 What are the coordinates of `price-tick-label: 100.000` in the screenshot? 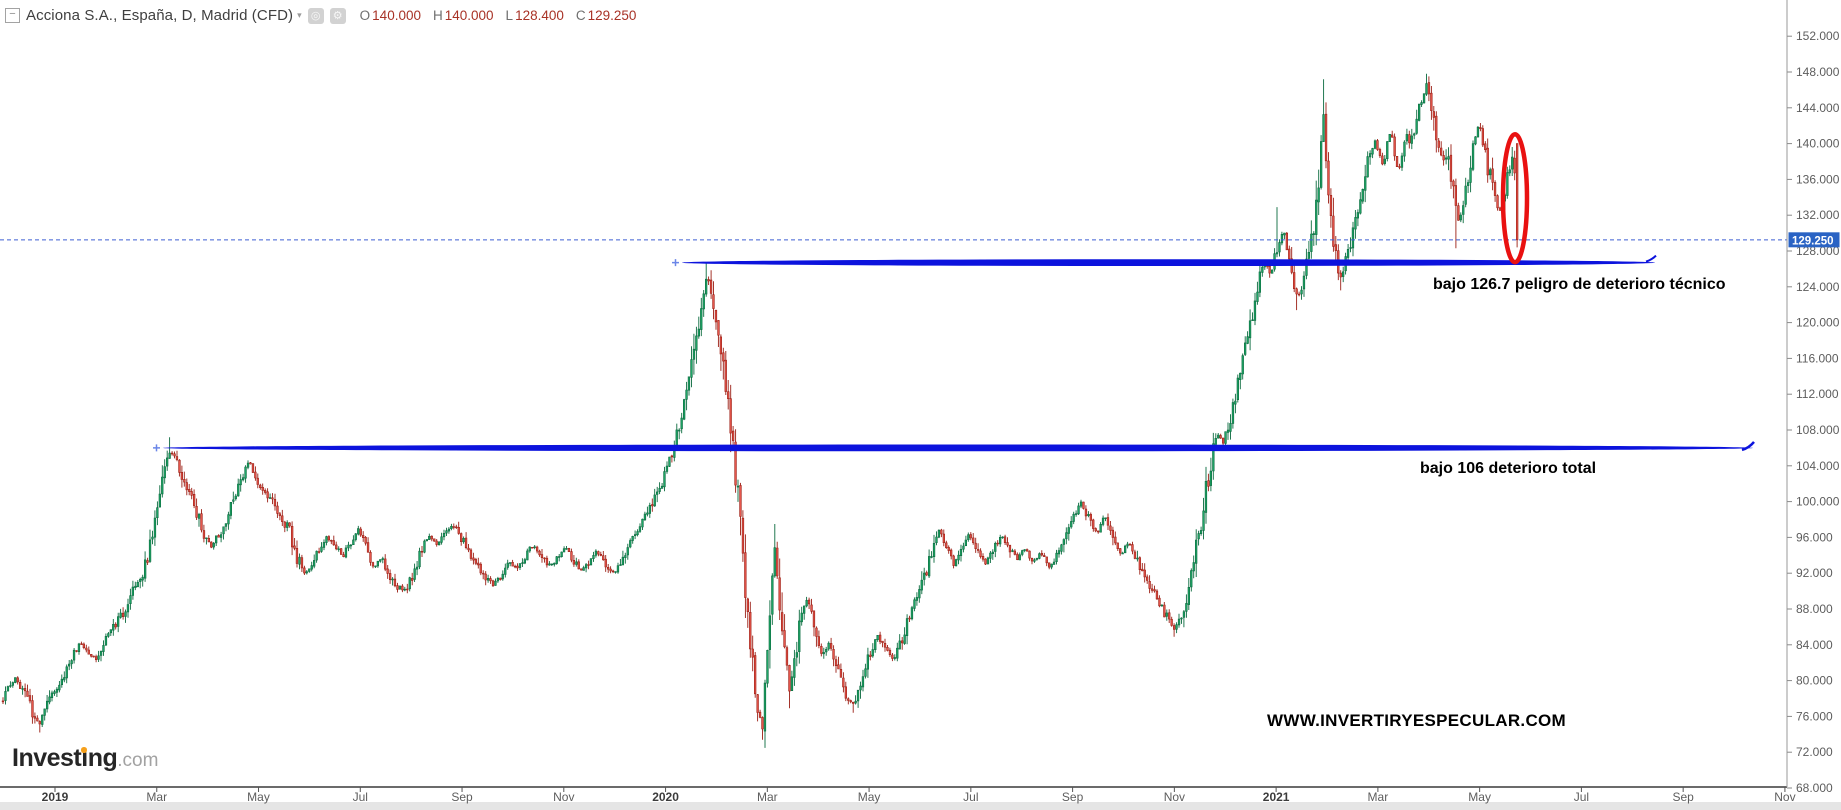 It's located at (1818, 502).